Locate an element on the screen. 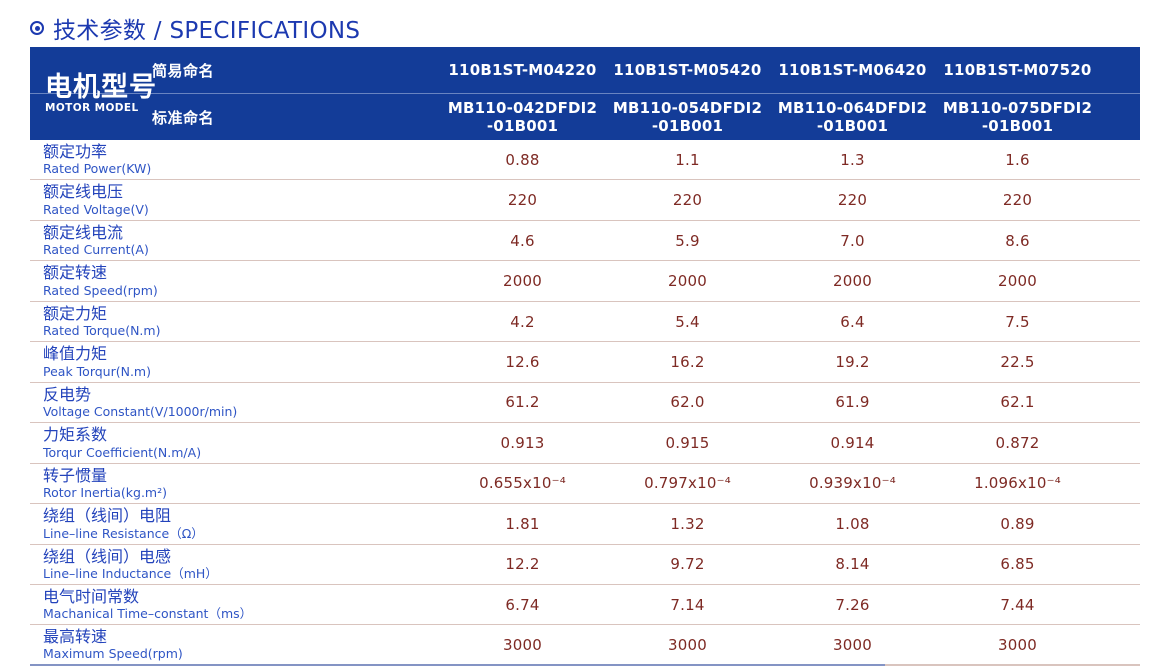  param-value: 5.9 is located at coordinates (687, 240).